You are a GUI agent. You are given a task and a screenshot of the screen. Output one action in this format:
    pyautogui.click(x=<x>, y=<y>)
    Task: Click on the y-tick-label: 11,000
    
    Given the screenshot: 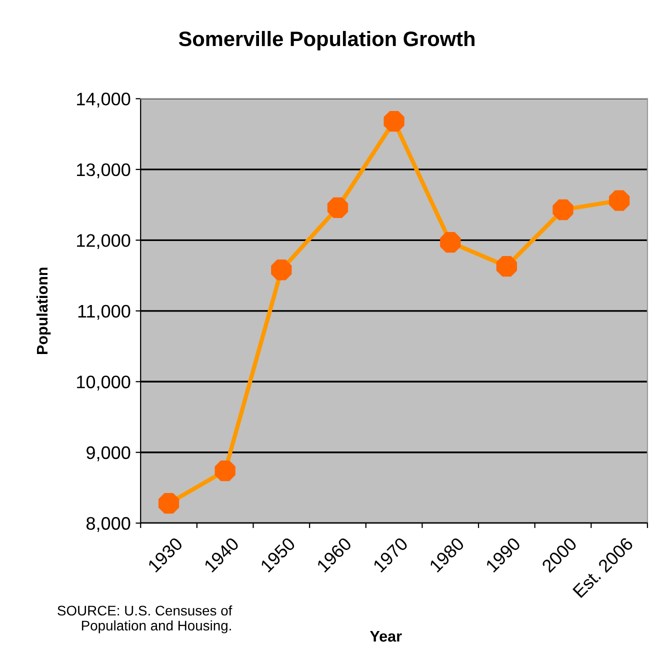 What is the action you would take?
    pyautogui.click(x=104, y=312)
    